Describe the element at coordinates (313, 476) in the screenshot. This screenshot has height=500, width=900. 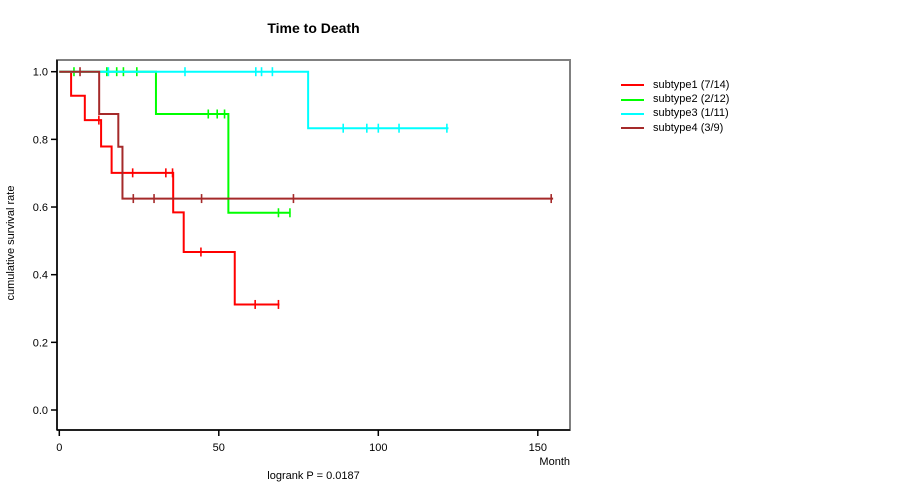
I see `logrank-annotation: logrank P = 0.0187` at that location.